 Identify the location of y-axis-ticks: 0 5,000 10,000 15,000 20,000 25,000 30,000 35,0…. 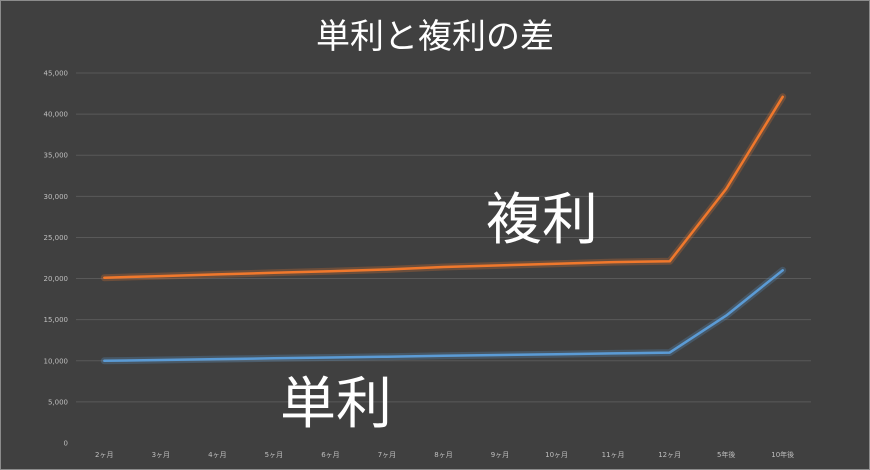
(56, 259).